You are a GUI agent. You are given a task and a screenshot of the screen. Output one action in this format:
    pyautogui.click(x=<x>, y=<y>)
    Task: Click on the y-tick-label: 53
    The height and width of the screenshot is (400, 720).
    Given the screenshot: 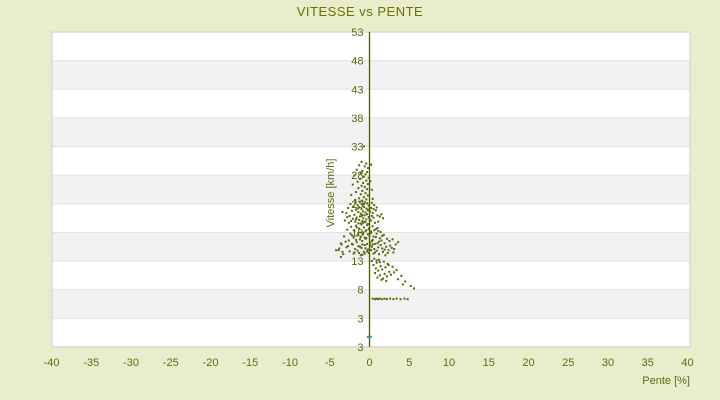 What is the action you would take?
    pyautogui.click(x=357, y=33)
    